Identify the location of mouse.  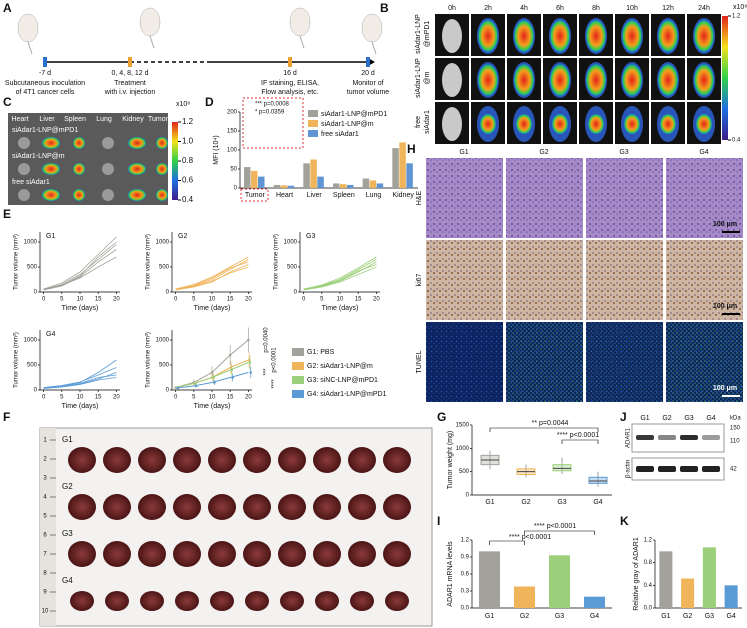
(452, 124).